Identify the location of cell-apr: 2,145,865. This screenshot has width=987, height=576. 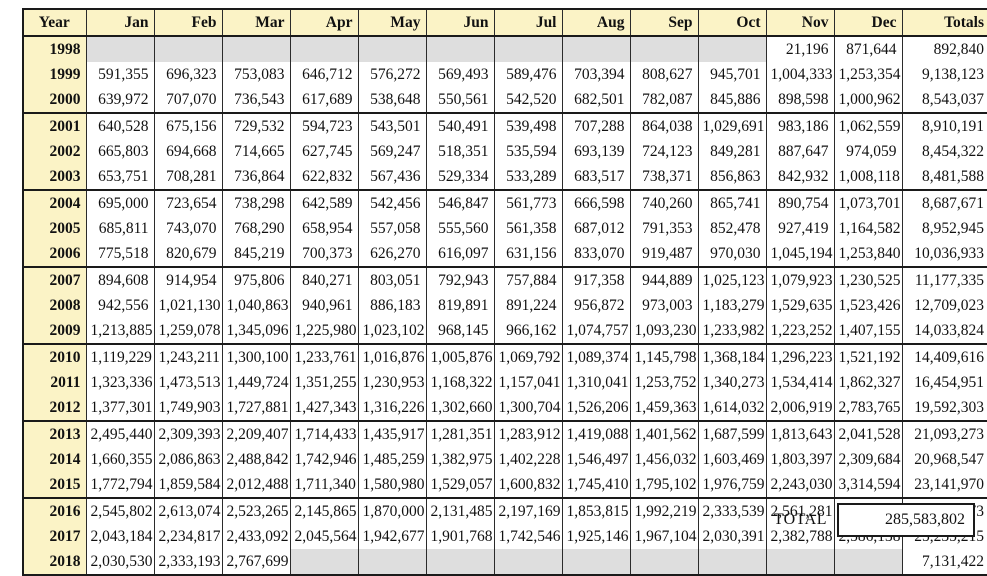
(324, 510).